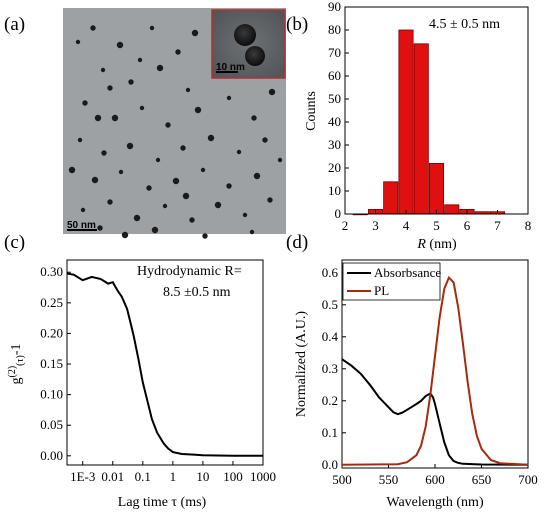  Describe the element at coordinates (330, 464) in the screenshot. I see `y-tick-label-d: 0.0` at that location.